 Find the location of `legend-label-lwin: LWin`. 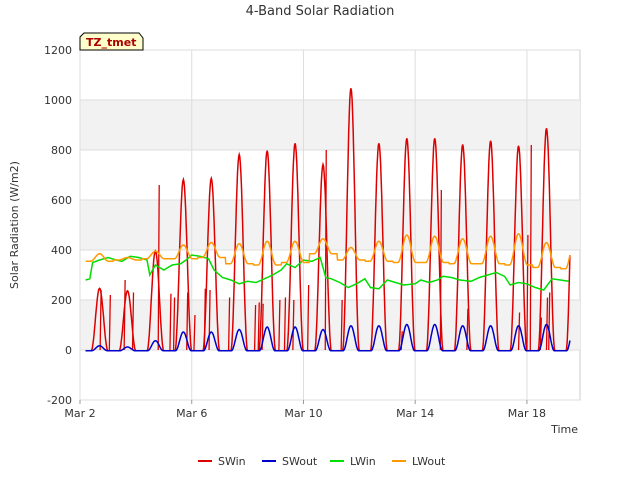

legend-label-lwin: LWin is located at coordinates (363, 461).